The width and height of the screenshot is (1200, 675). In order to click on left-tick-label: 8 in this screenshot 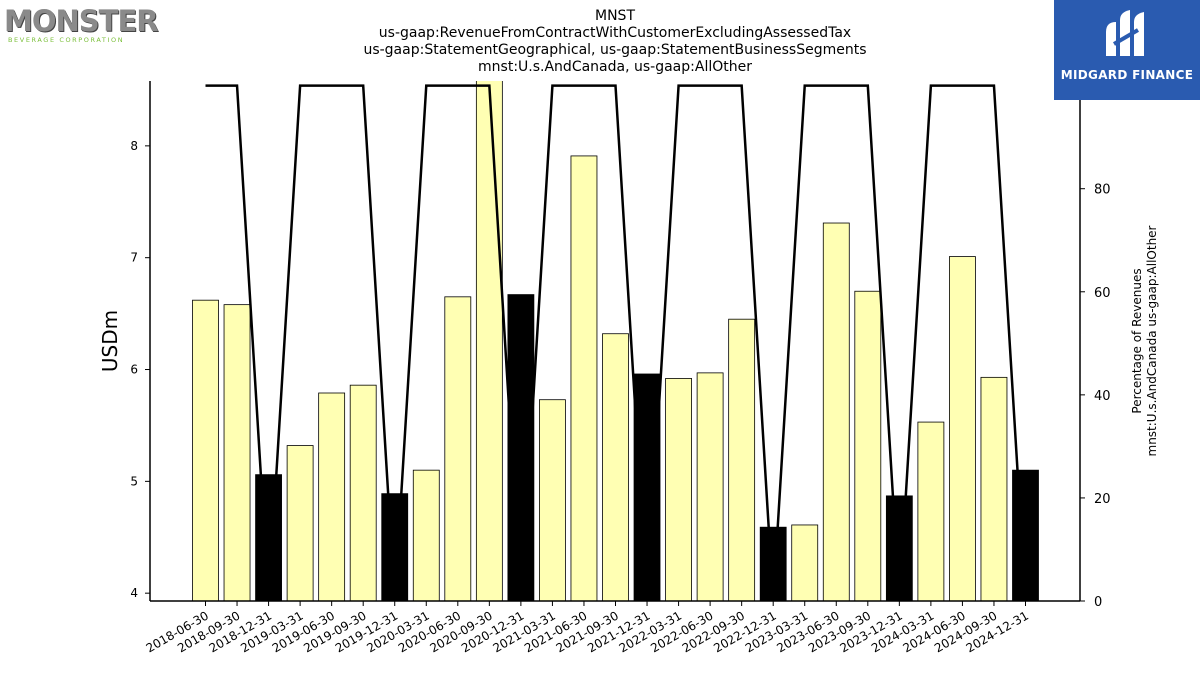, I will do `click(134, 146)`.